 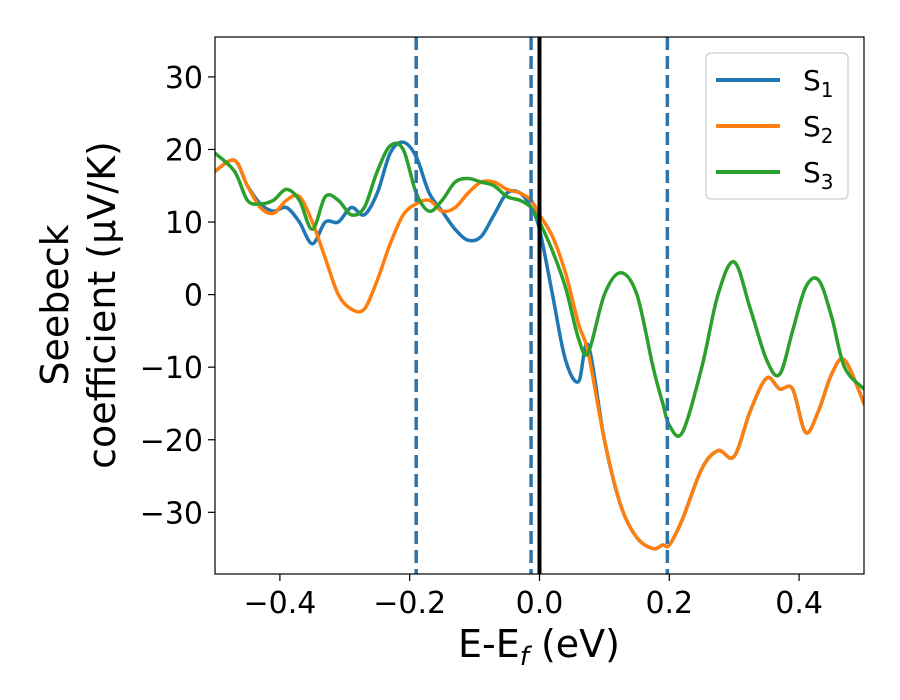 I want to click on x-tick-label: −0.2, so click(x=409, y=603).